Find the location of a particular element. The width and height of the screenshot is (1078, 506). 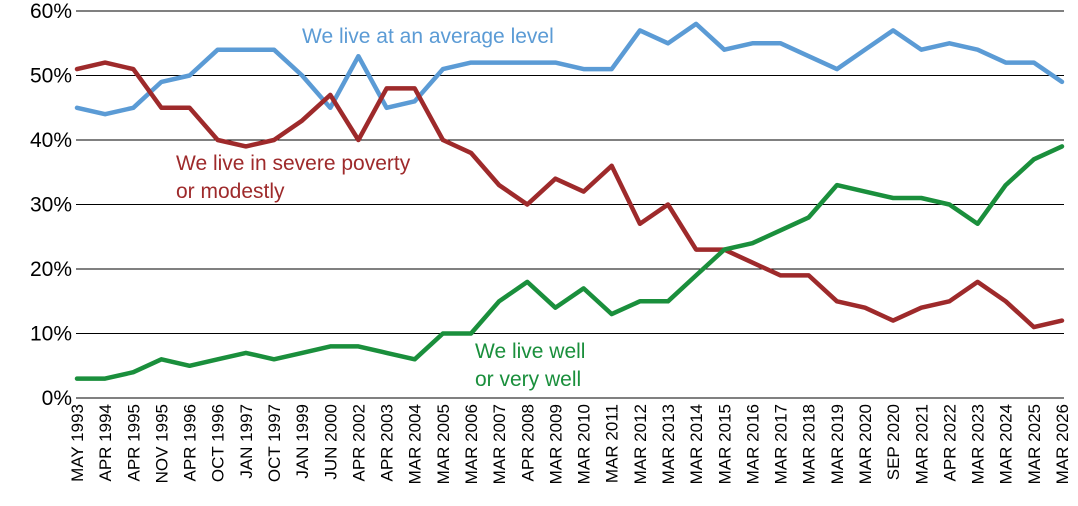

series-label-line: We live in severe poverty is located at coordinates (293, 163).